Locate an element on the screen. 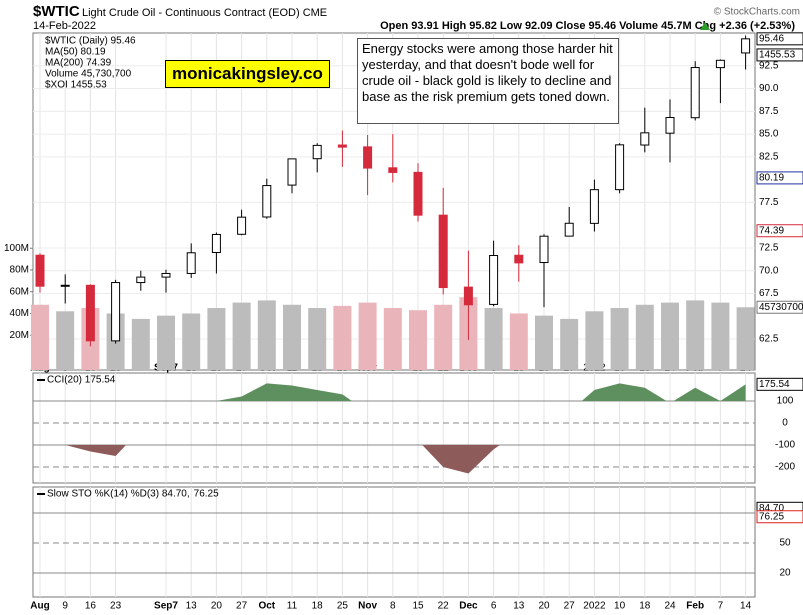 This screenshot has width=803, height=615. value-tag-text: 80.19 is located at coordinates (771, 178).